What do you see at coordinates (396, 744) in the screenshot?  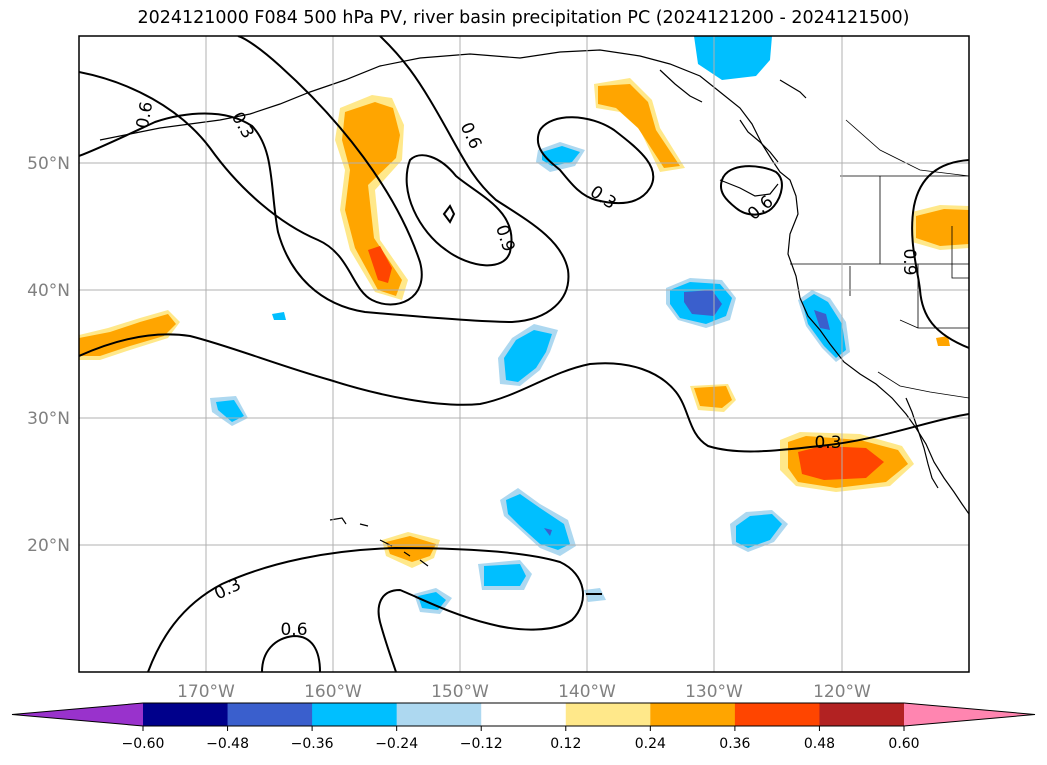 I see `colorbar-tick-label: −0.24` at bounding box center [396, 744].